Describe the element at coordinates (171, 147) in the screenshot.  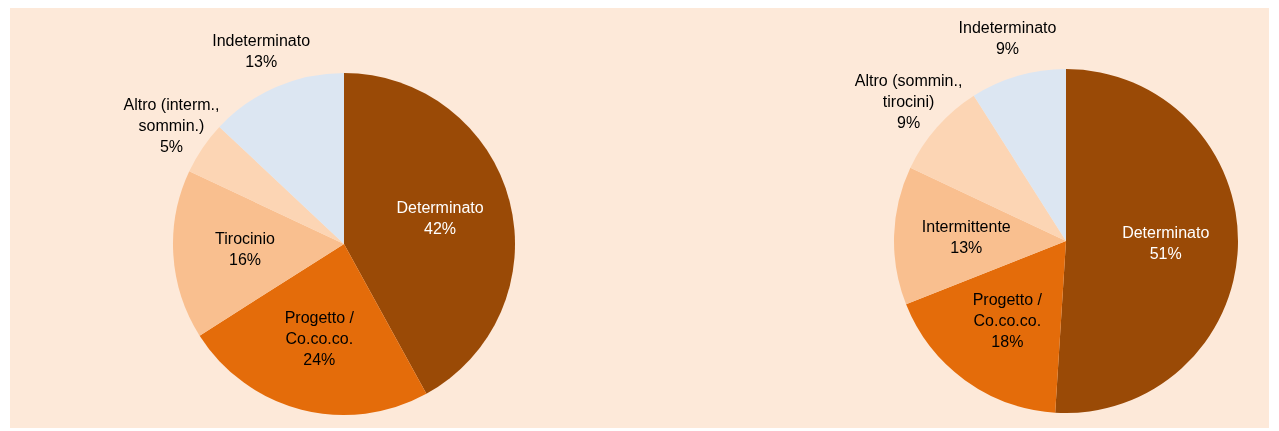
I see `data-label: 5%` at that location.